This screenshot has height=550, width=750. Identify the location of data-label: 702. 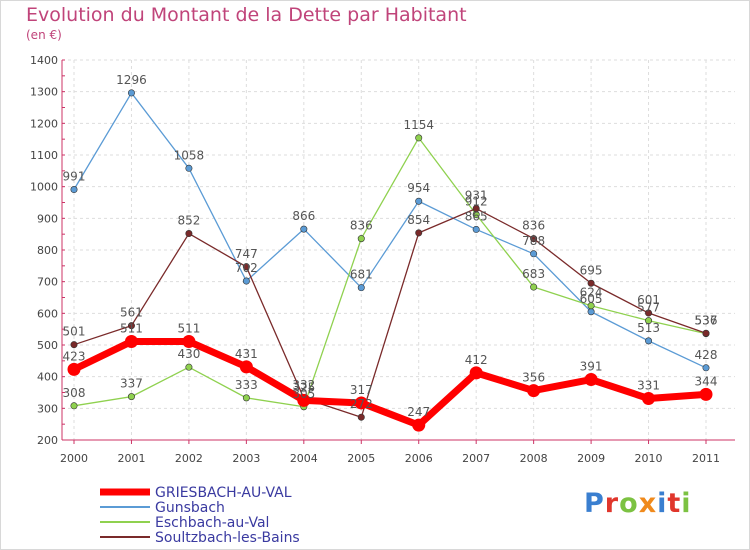
(246, 268).